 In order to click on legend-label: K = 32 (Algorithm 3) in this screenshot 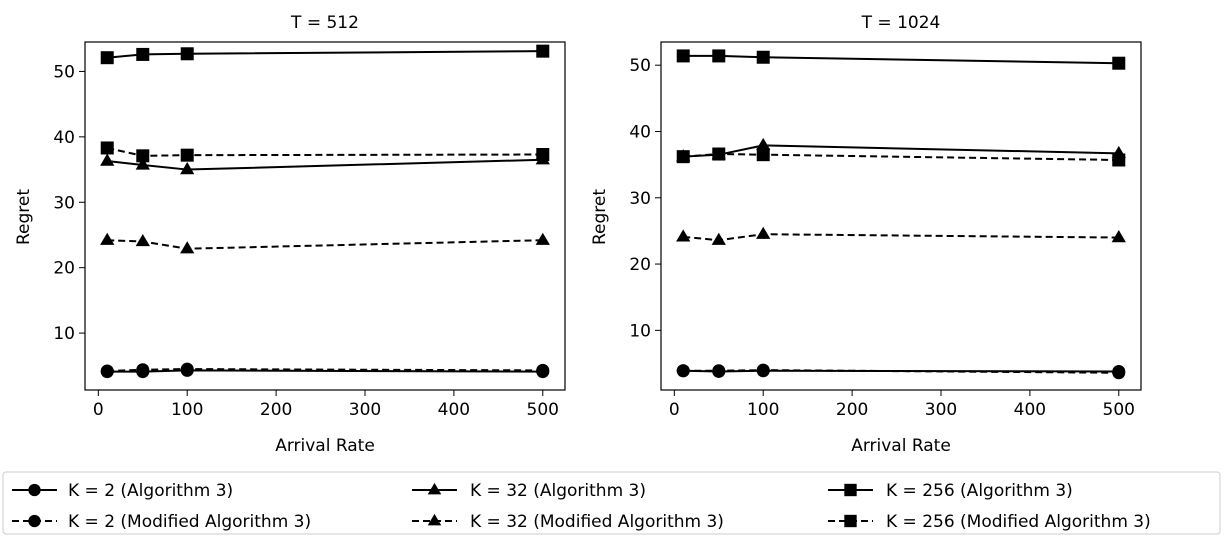, I will do `click(558, 491)`.